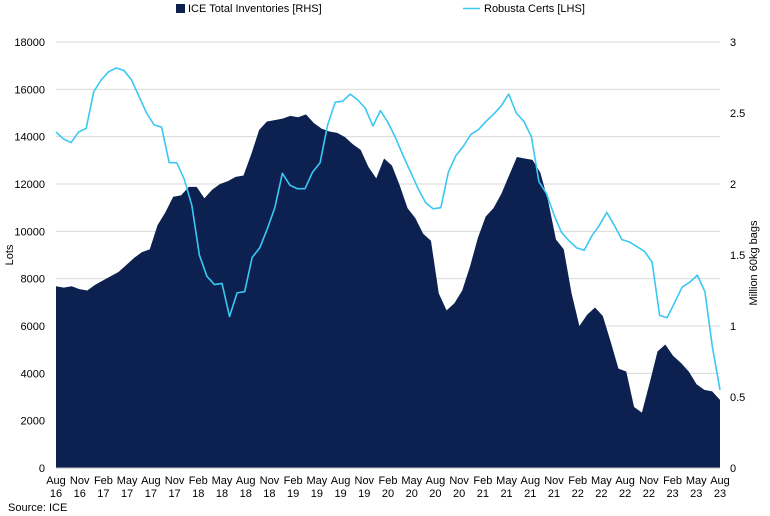 The image size is (770, 516). What do you see at coordinates (33, 422) in the screenshot?
I see `left-tick-label: 2000` at bounding box center [33, 422].